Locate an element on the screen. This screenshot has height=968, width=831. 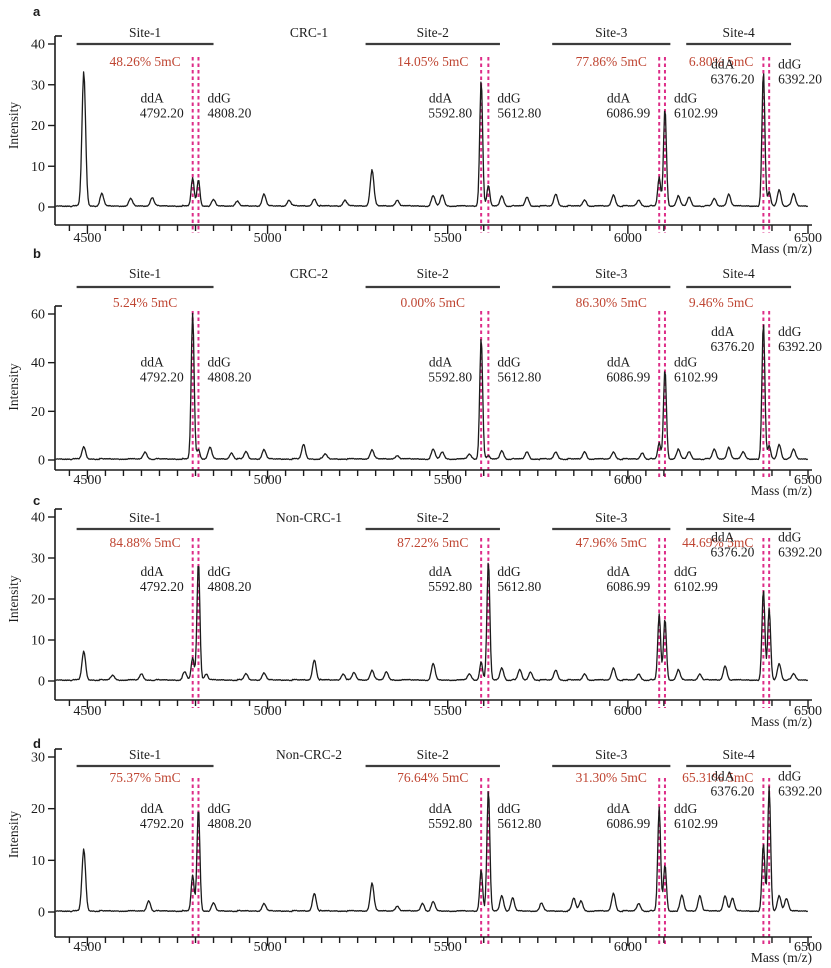
sample-label: CRC-2 is located at coordinates (309, 273).